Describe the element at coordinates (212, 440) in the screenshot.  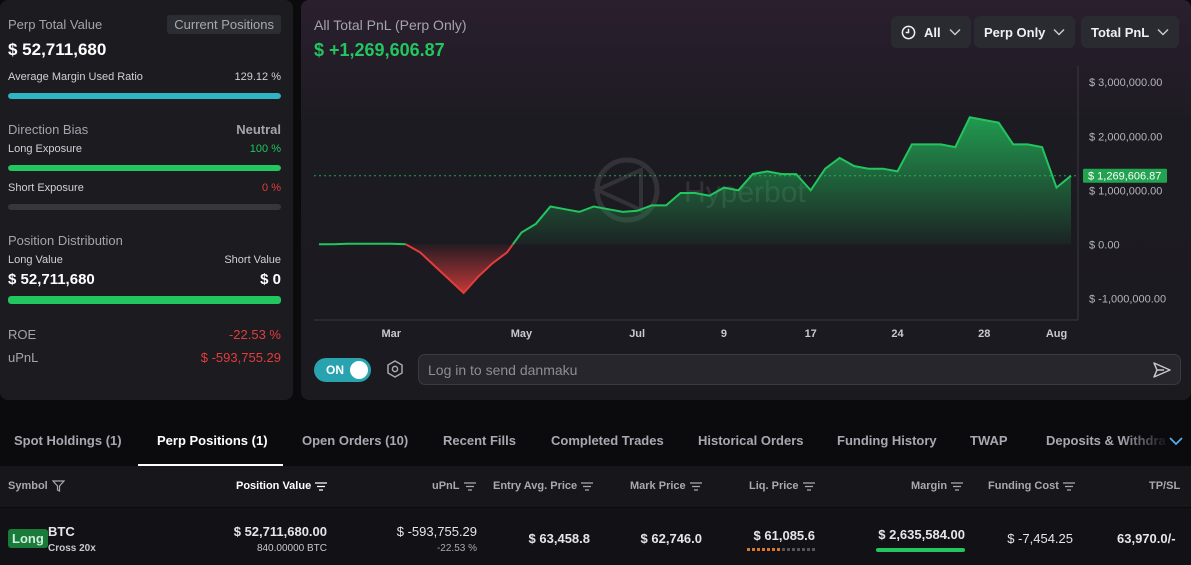
I see `tab-perp-positions: Perp Positions (1)` at that location.